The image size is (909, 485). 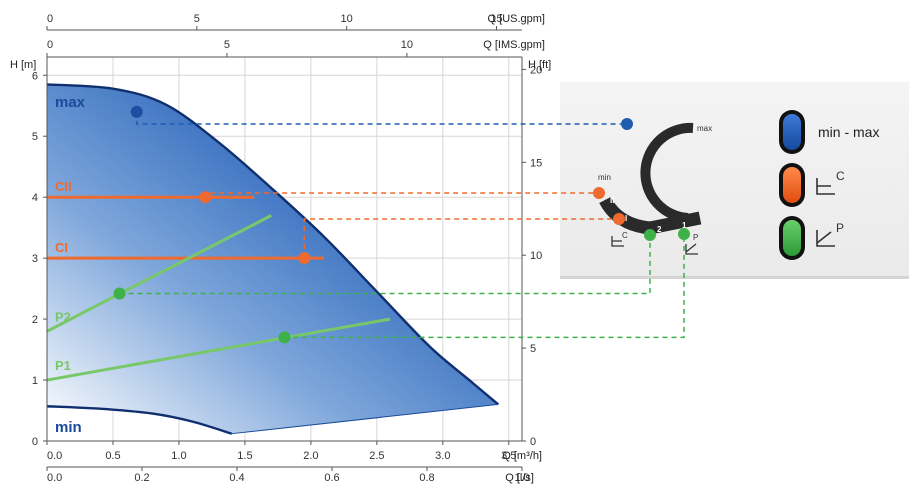 I want to click on constant-pressure-icon: C, so click(x=619, y=239).